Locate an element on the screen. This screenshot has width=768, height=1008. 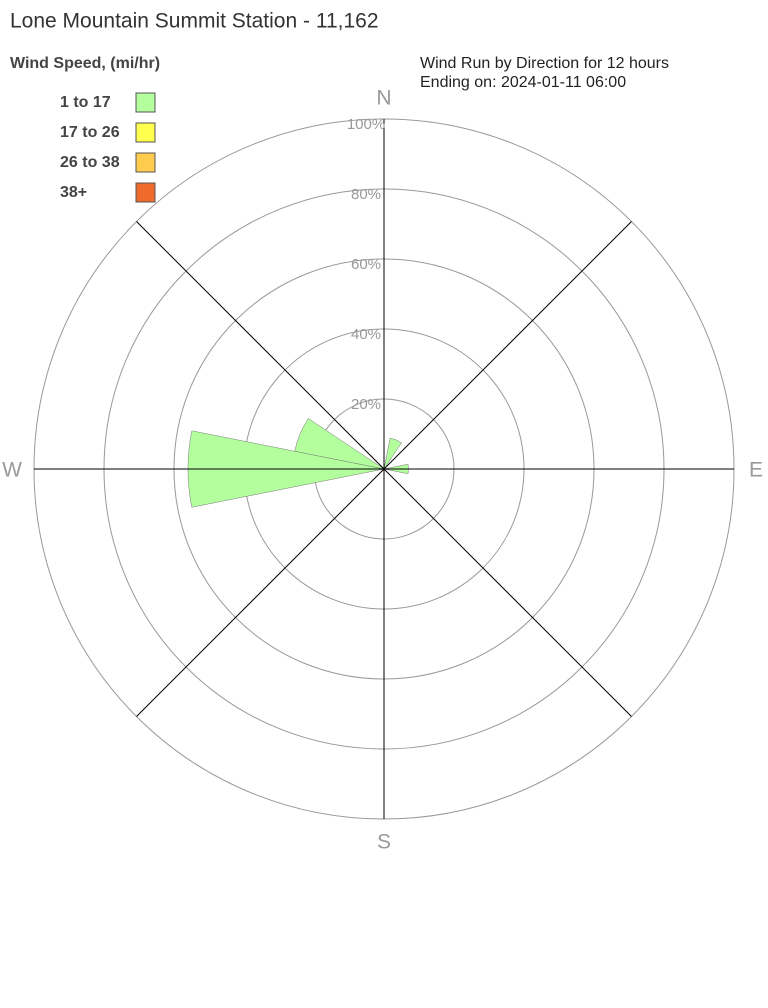
chart-title: Lone Mountain Summit Station - 11,162 is located at coordinates (194, 21).